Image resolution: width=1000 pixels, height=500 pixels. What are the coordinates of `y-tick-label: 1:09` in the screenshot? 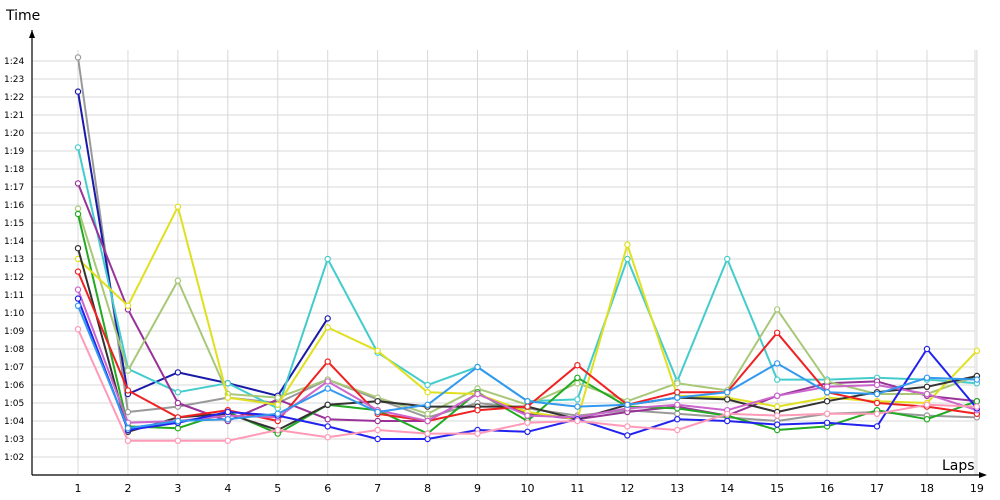 It's located at (14, 332).